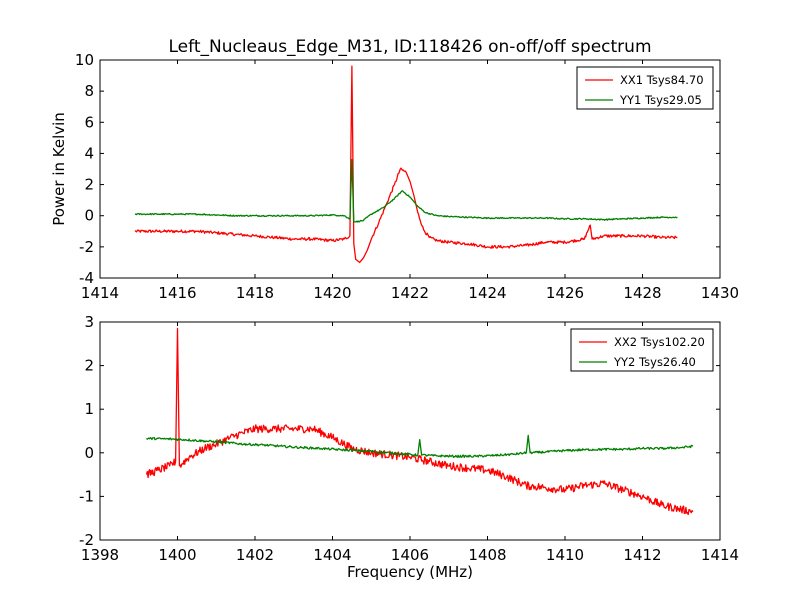 The width and height of the screenshot is (800, 600). What do you see at coordinates (642, 555) in the screenshot?
I see `x-tick-label: 1412` at bounding box center [642, 555].